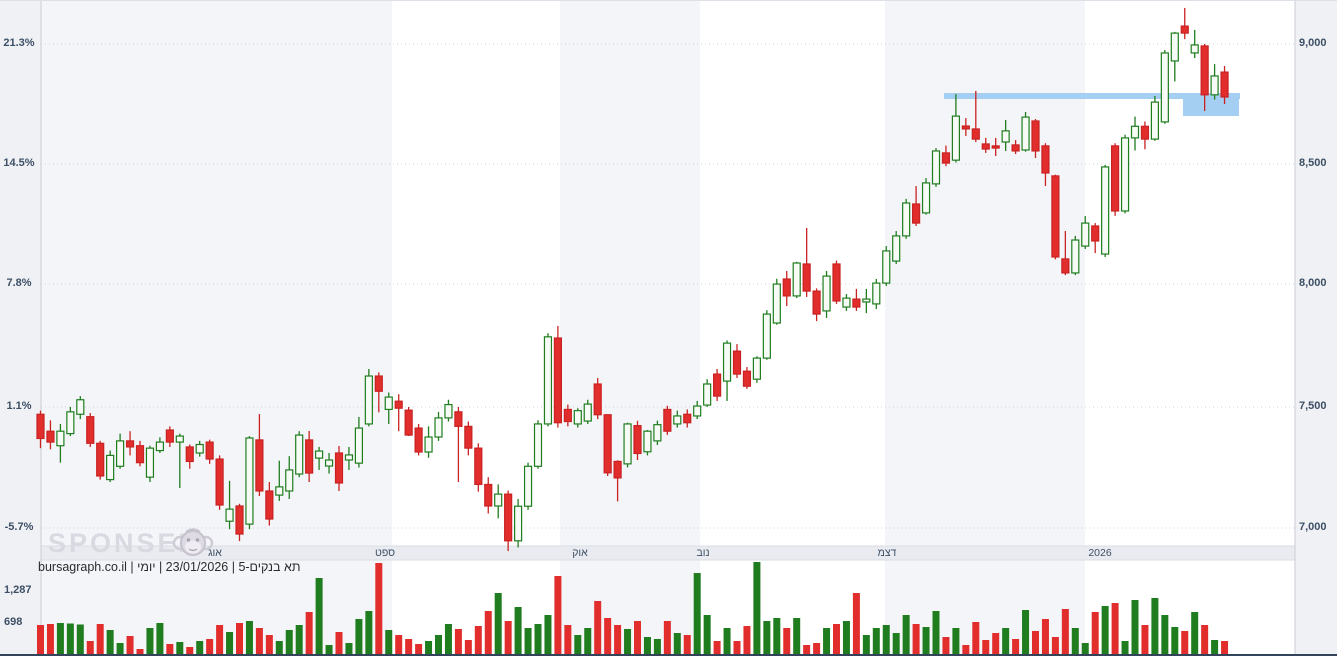 The image size is (1337, 656). What do you see at coordinates (1316, 328) in the screenshot?
I see `right-axis-panel` at bounding box center [1316, 328].